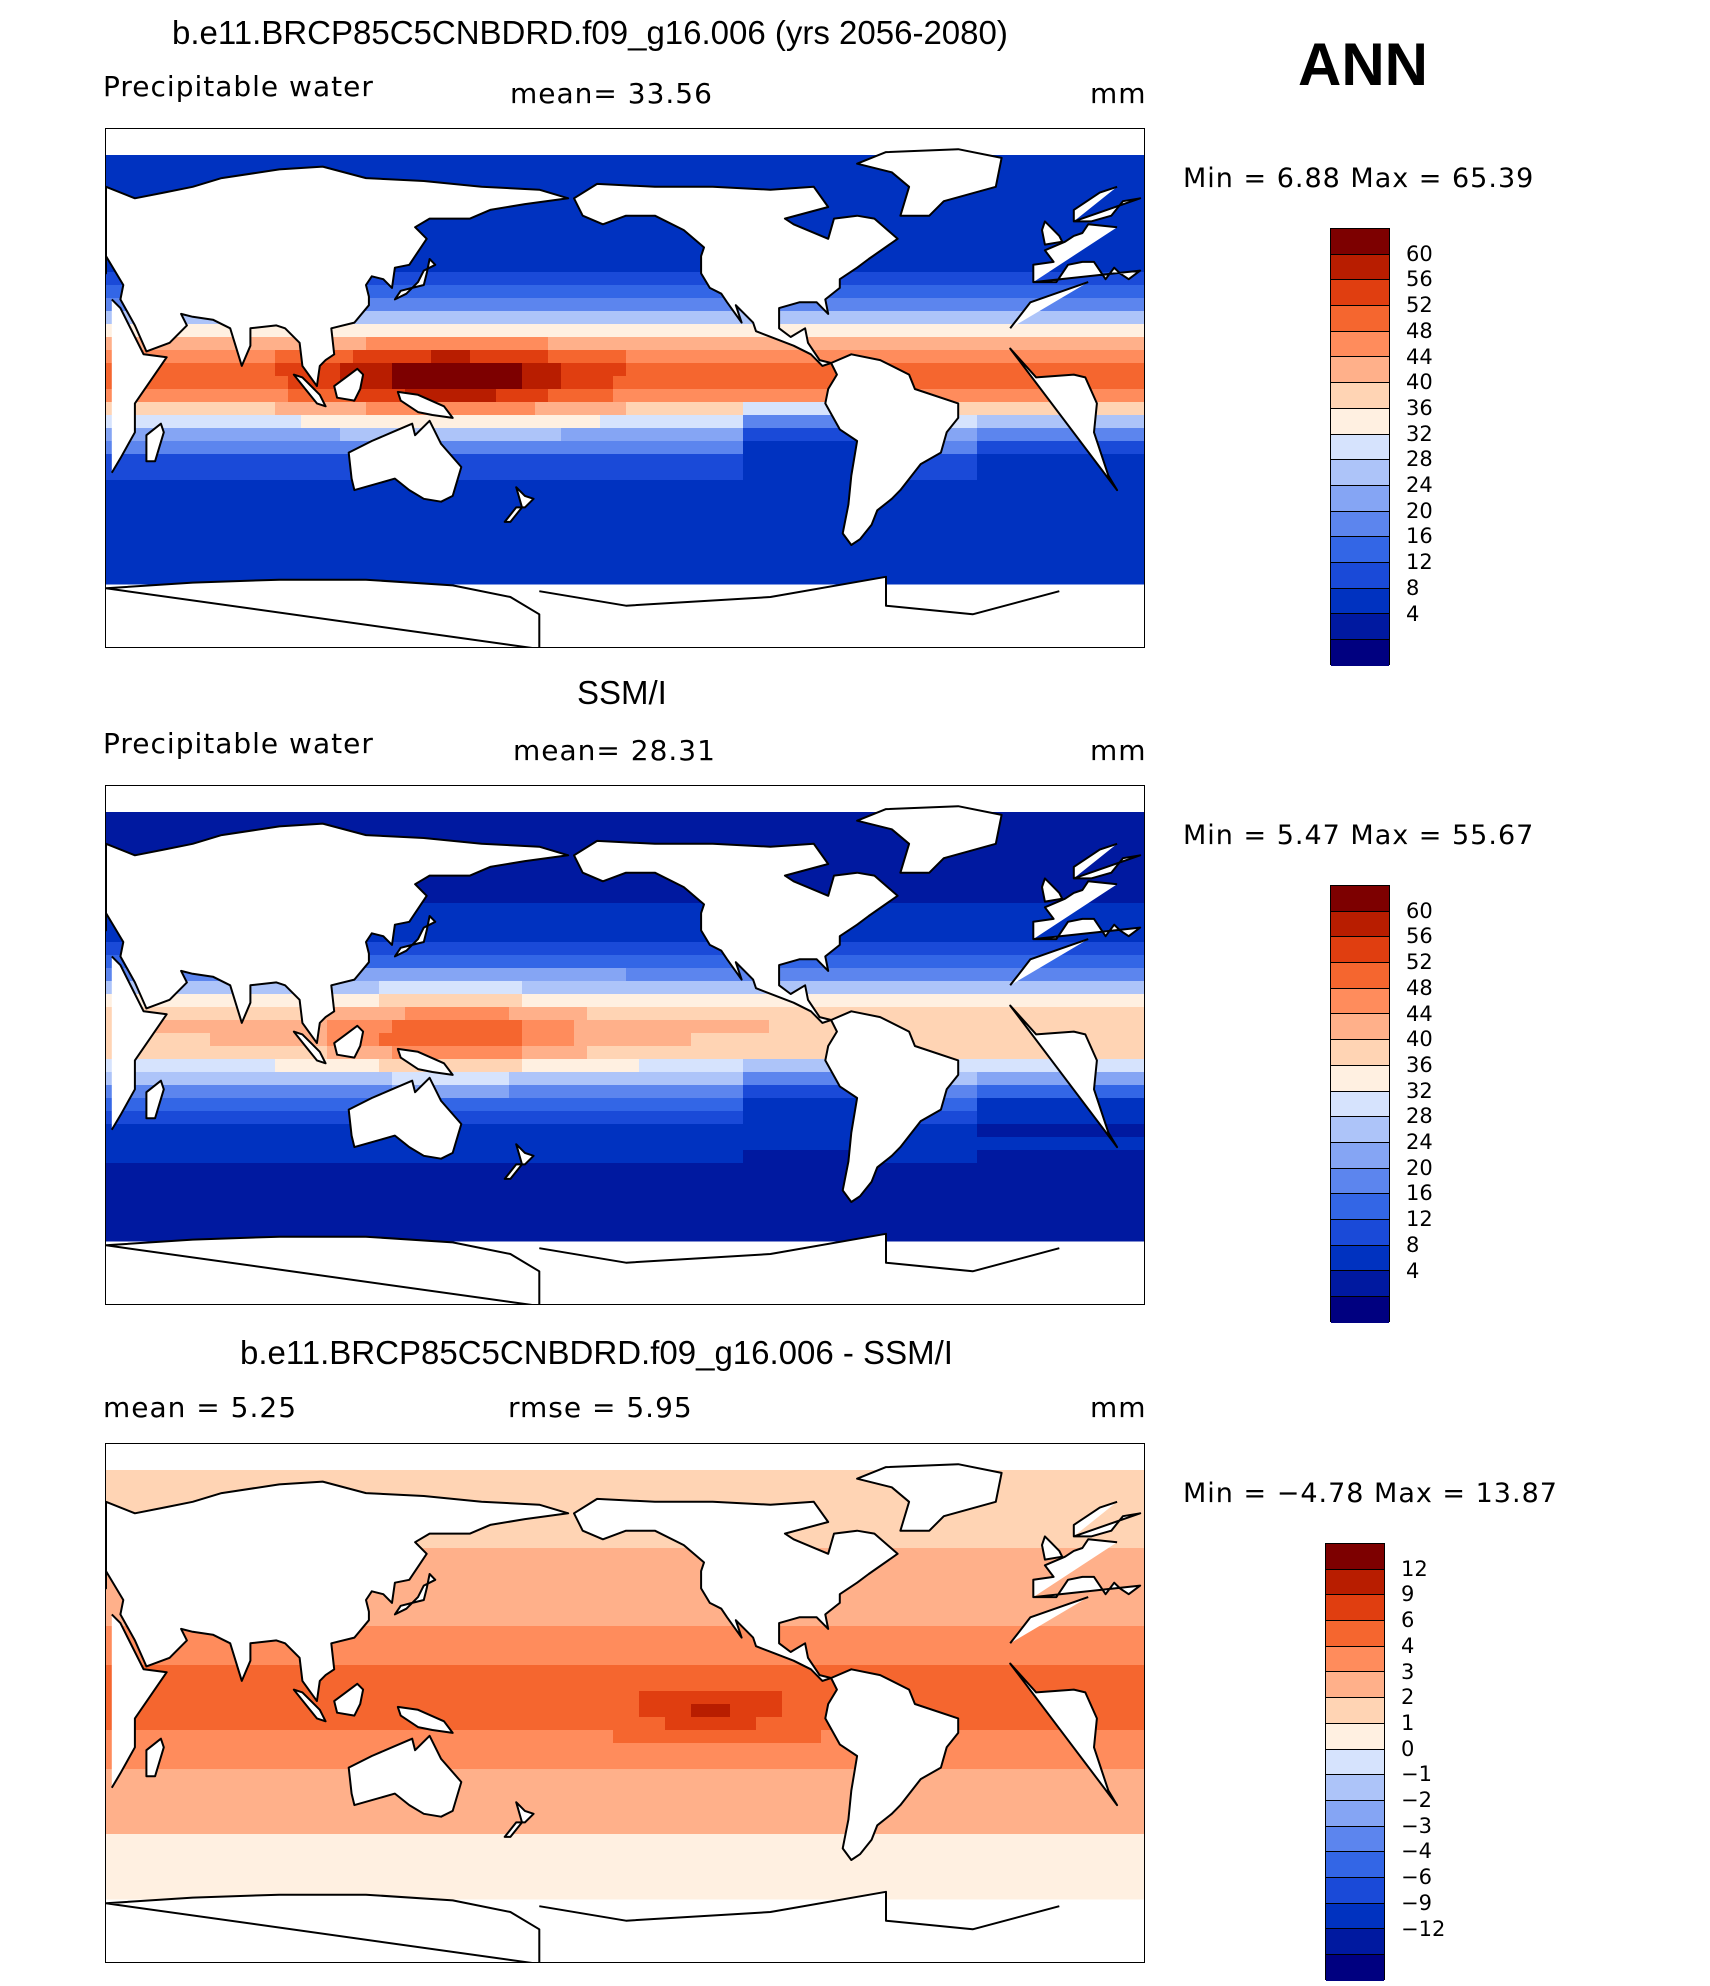 This screenshot has width=1710, height=1986. I want to click on colorbar-swatch, so click(1360, 344).